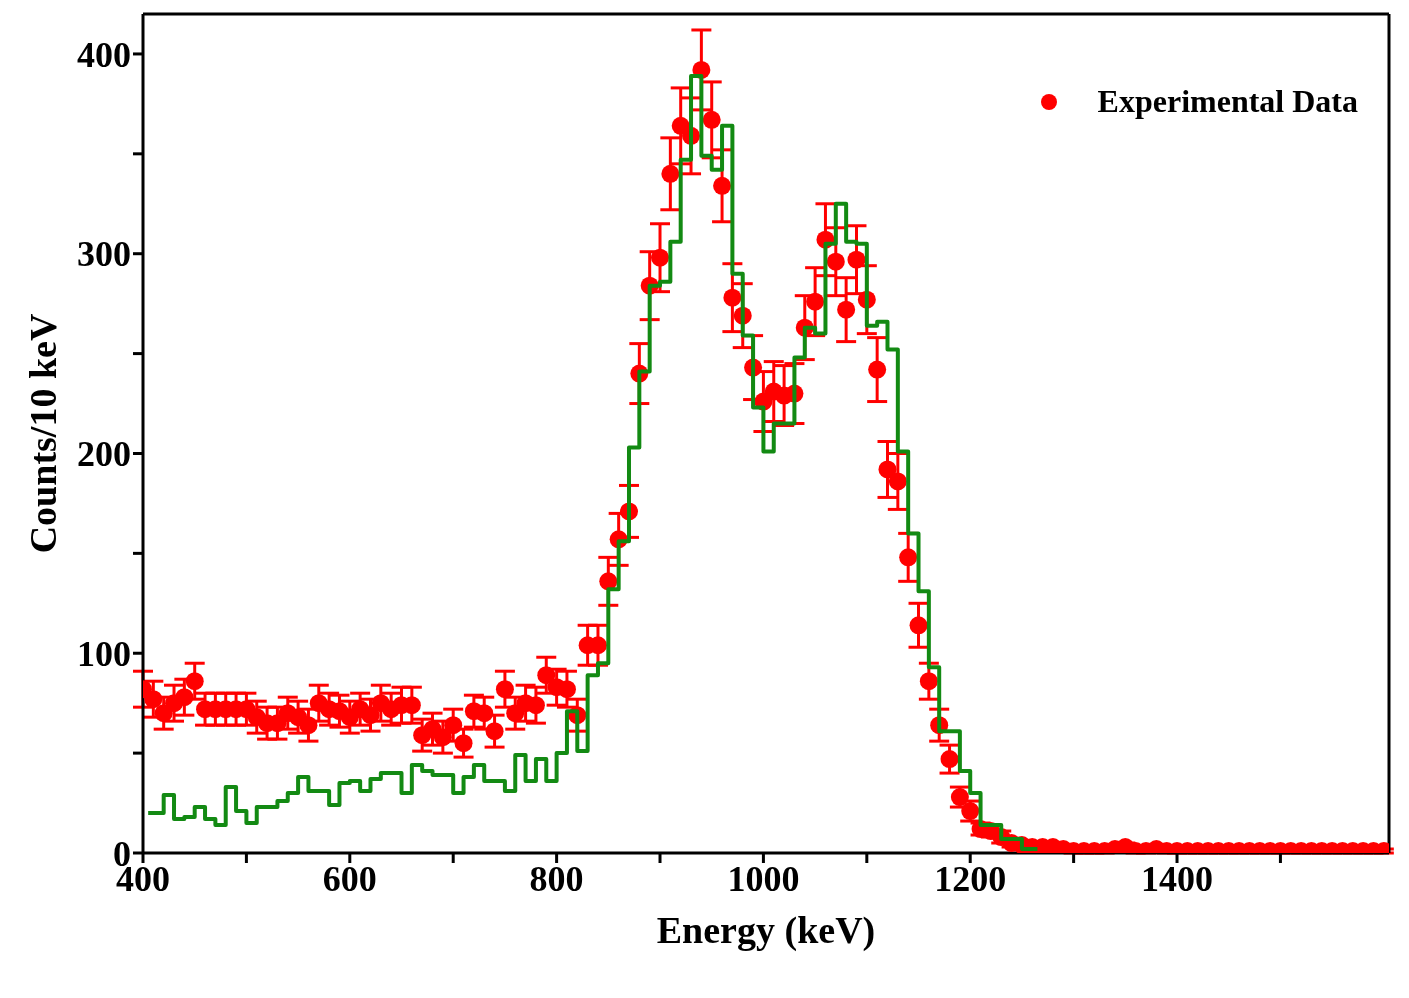  What do you see at coordinates (556, 878) in the screenshot?
I see `x-tick-label: 800` at bounding box center [556, 878].